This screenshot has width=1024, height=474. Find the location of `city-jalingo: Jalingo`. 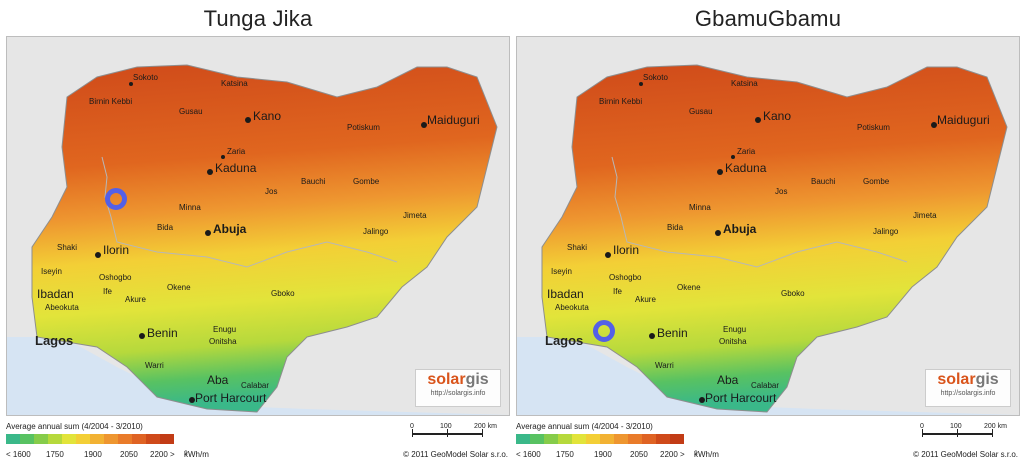

city-jalingo: Jalingo is located at coordinates (886, 231).